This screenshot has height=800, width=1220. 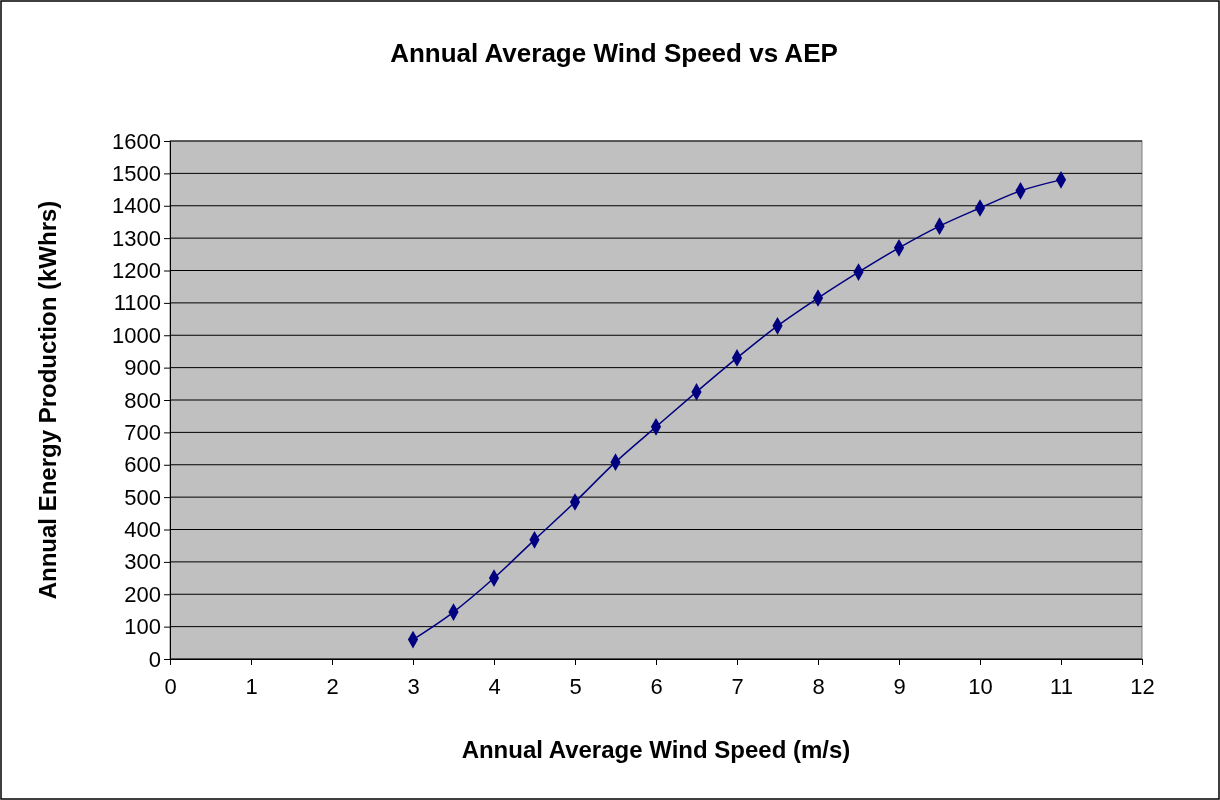 What do you see at coordinates (656, 749) in the screenshot?
I see `x-axis-title: Annual Average Wind Speed (m/s)` at bounding box center [656, 749].